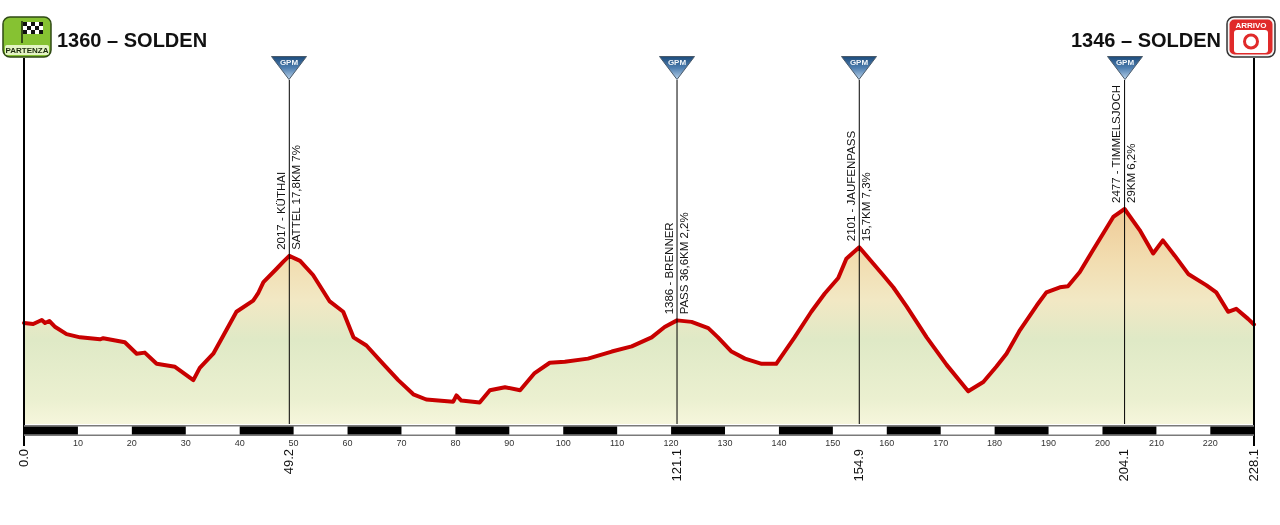  Describe the element at coordinates (288, 197) in the screenshot. I see `annotation: 2017 - KÜTHAI SATTEL 17,8KM 7%` at that location.